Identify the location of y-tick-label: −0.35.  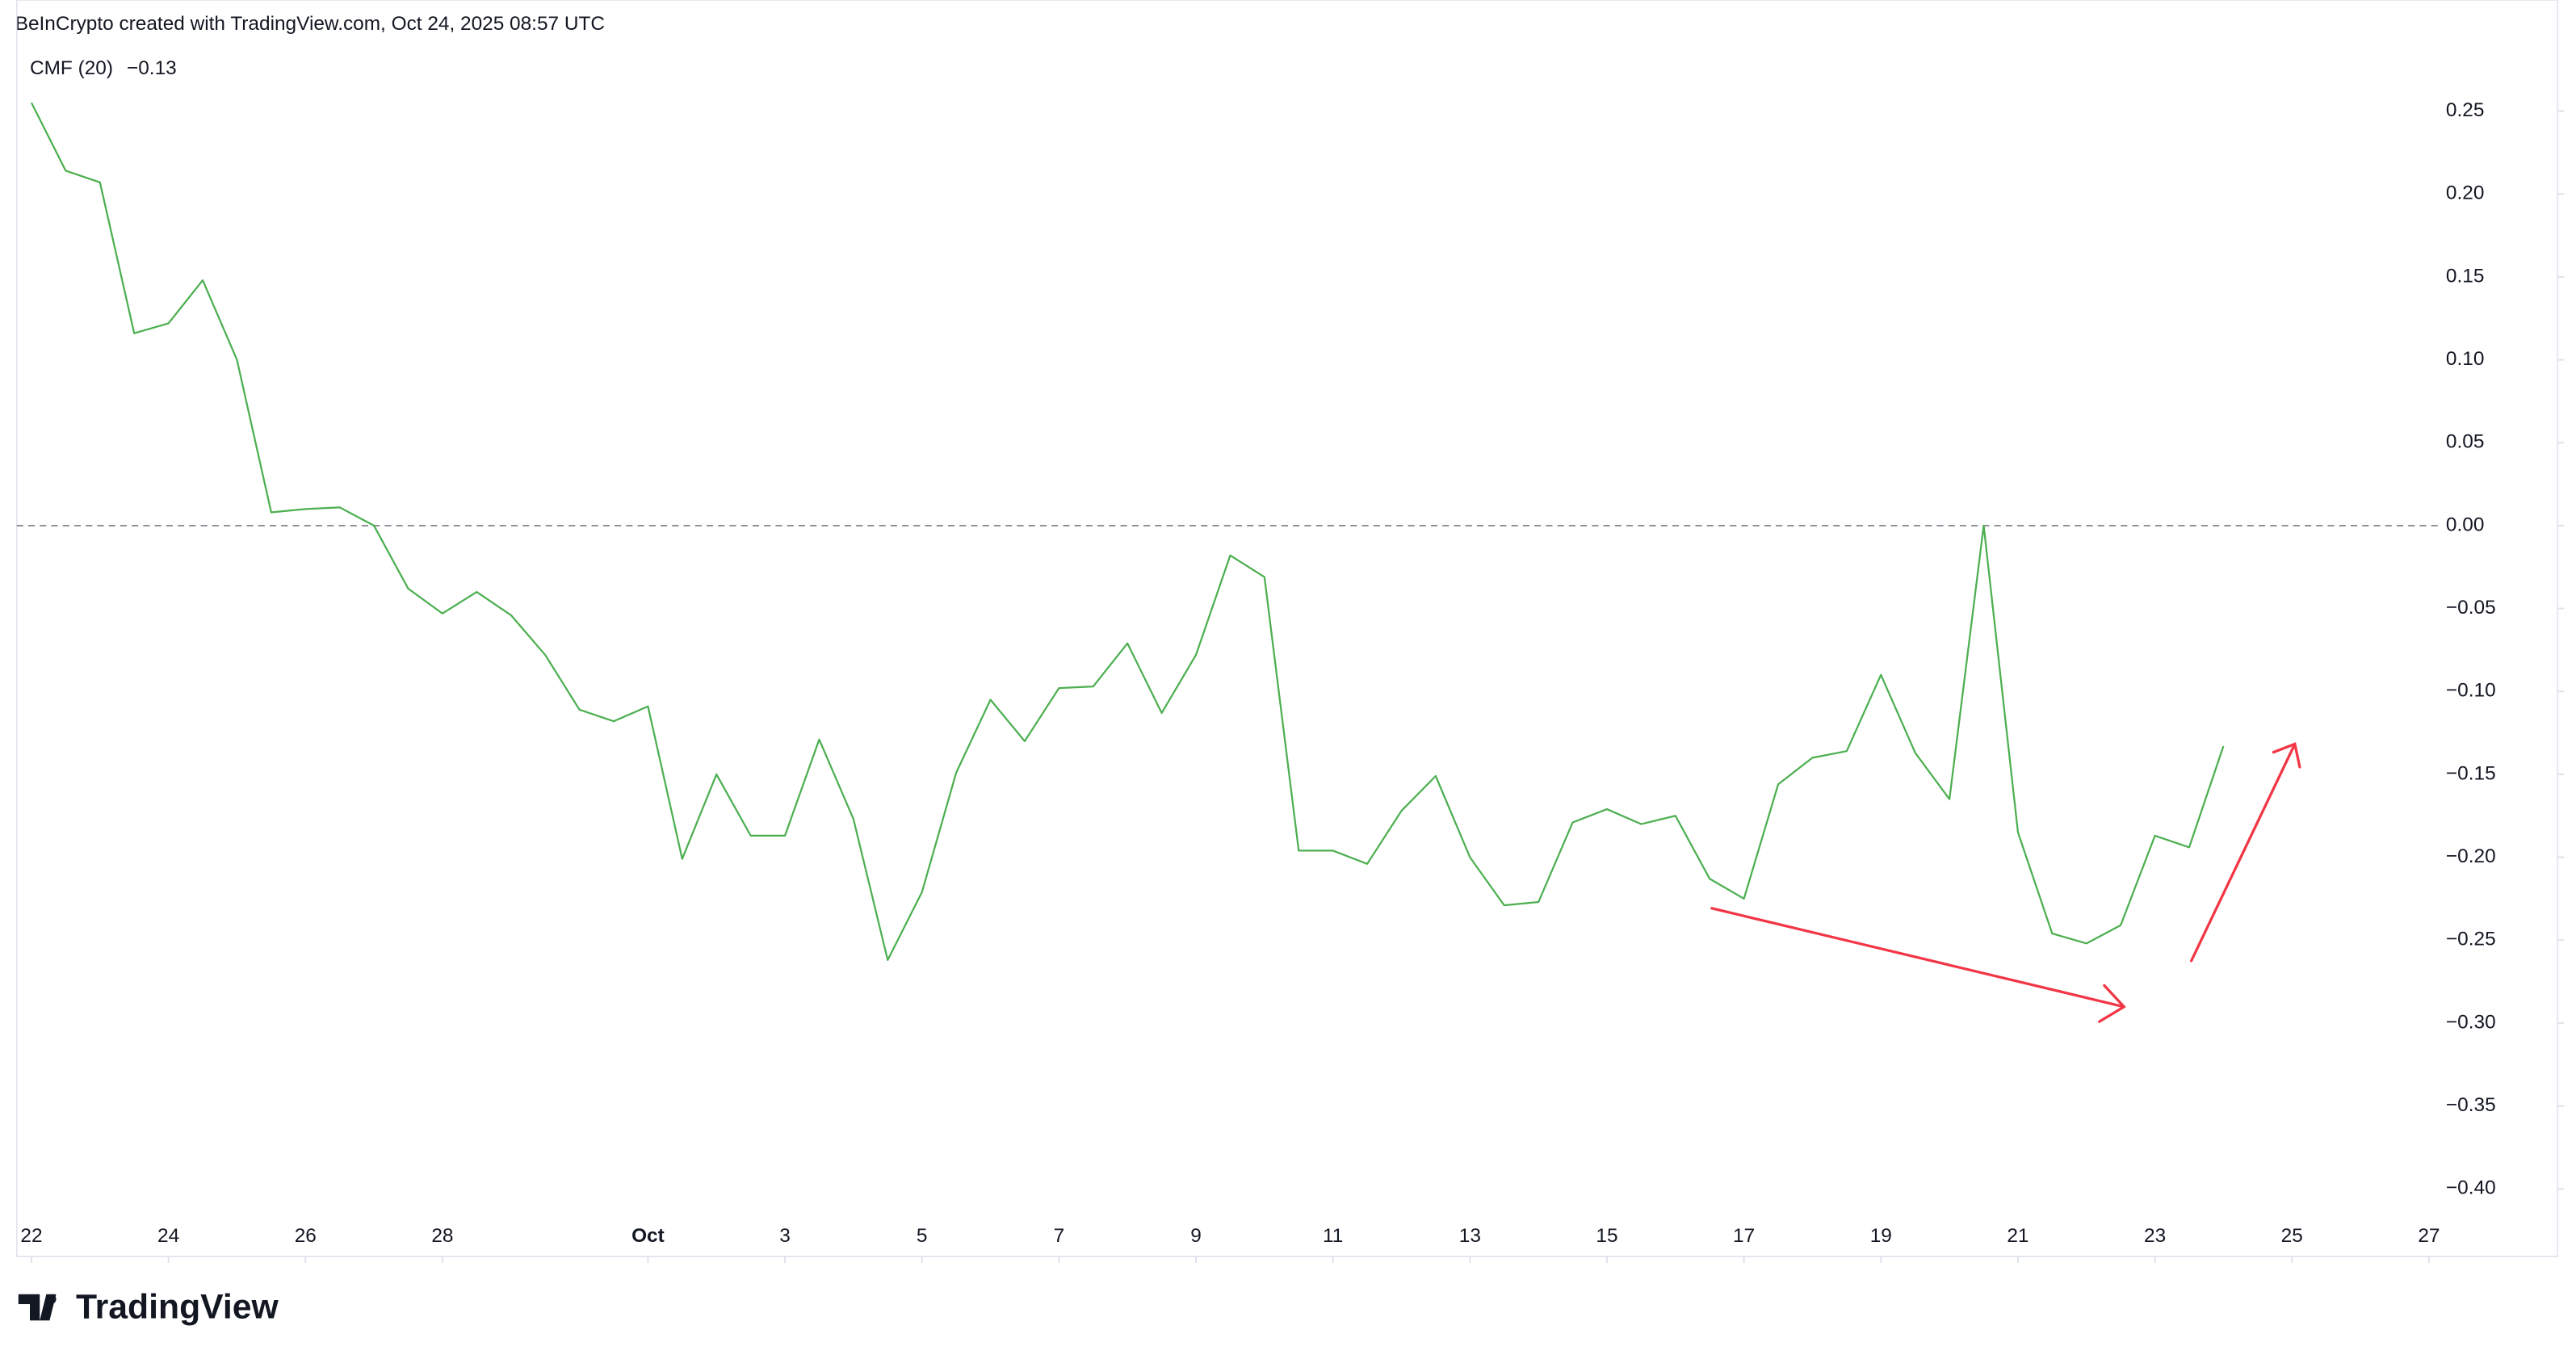
(2471, 1105).